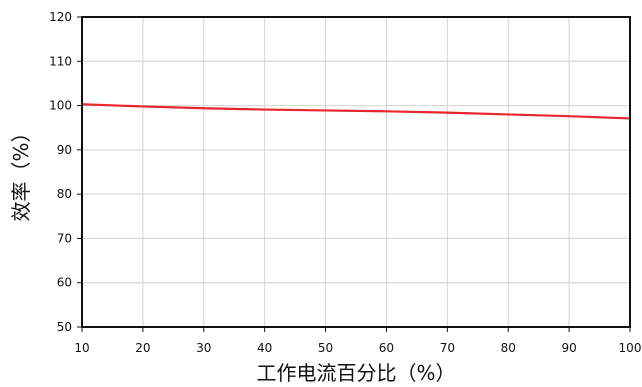 The height and width of the screenshot is (387, 642). Describe the element at coordinates (21, 171) in the screenshot. I see `y-axis-title: 效率（%）` at that location.